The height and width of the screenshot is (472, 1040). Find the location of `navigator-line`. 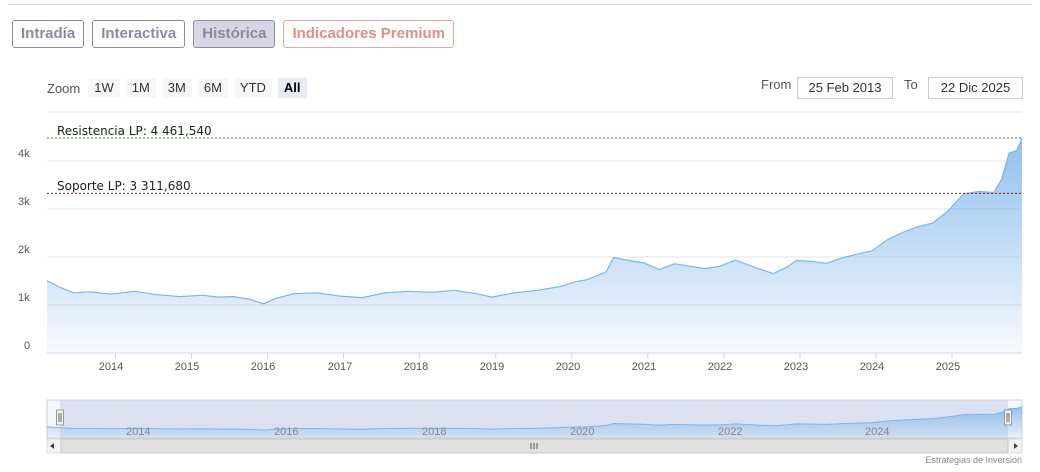

navigator-line is located at coordinates (534, 418).